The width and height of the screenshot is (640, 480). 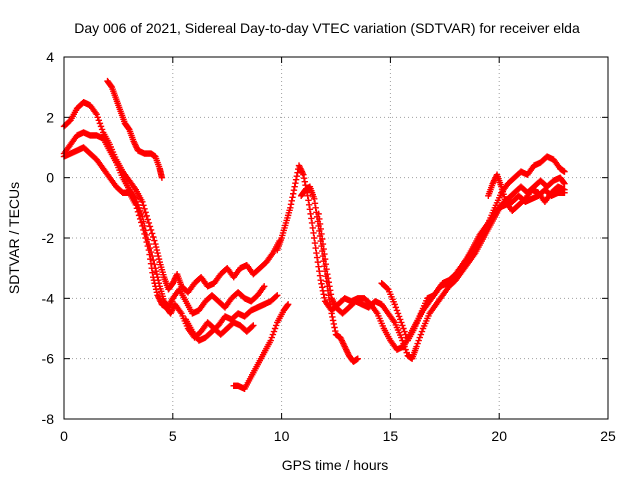 I want to click on y-tick-label: -8, so click(x=48, y=419).